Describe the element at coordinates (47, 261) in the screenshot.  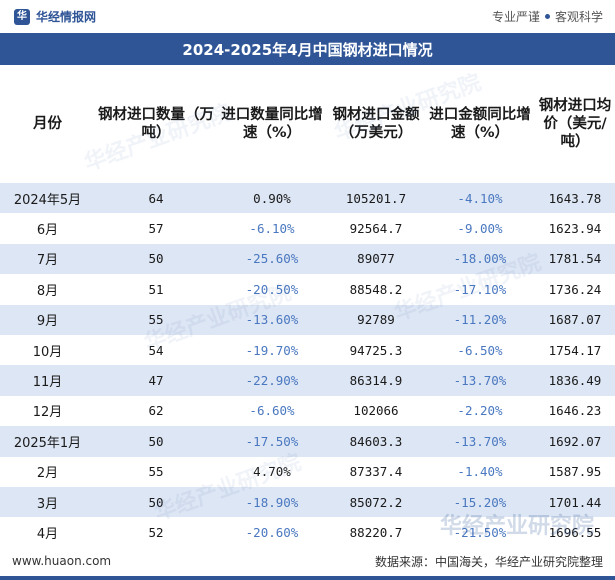
I see `cell-month: 7月` at that location.